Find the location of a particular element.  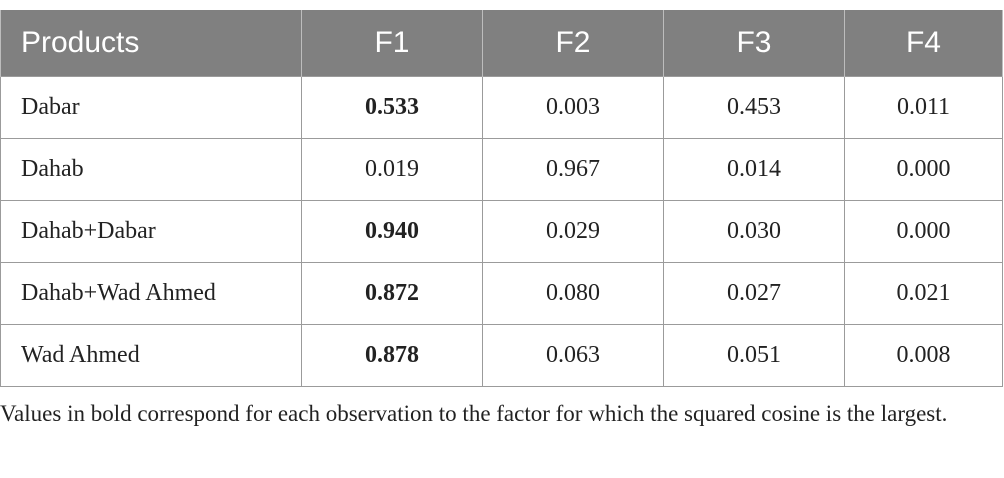

table-row: Dahab 0.019 0.967 0.014 0.000 is located at coordinates (501, 169).